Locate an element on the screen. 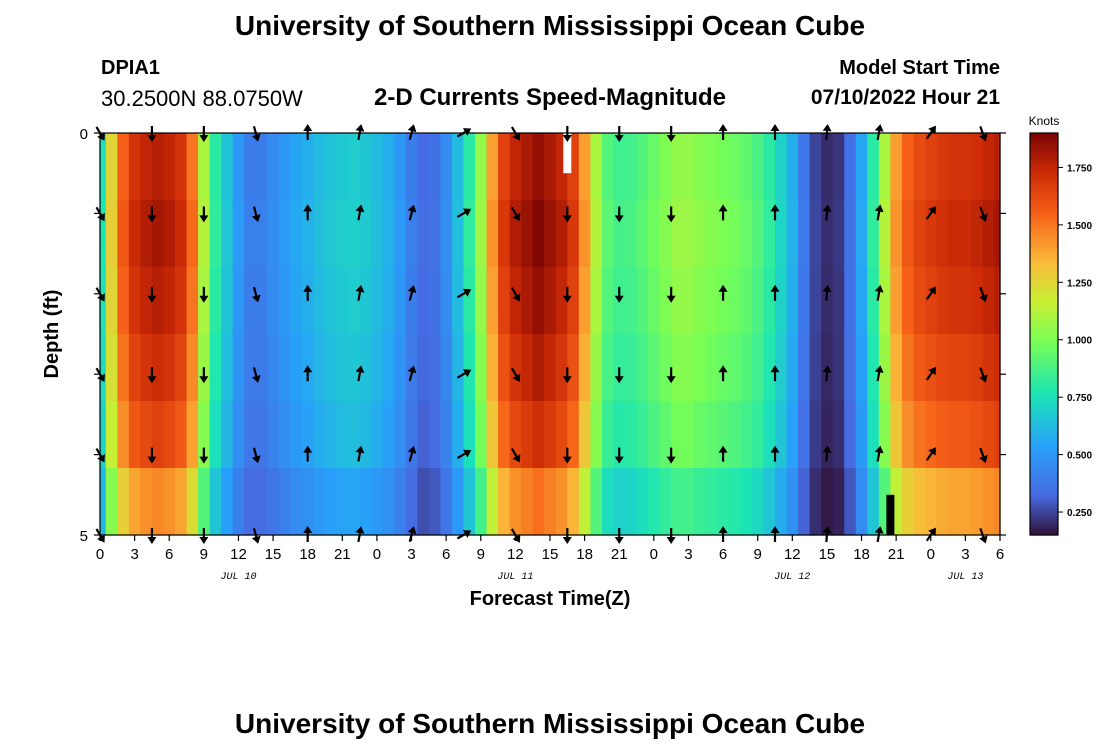 Image resolution: width=1100 pixels, height=750 pixels. x-tick-label: 21 is located at coordinates (619, 554).